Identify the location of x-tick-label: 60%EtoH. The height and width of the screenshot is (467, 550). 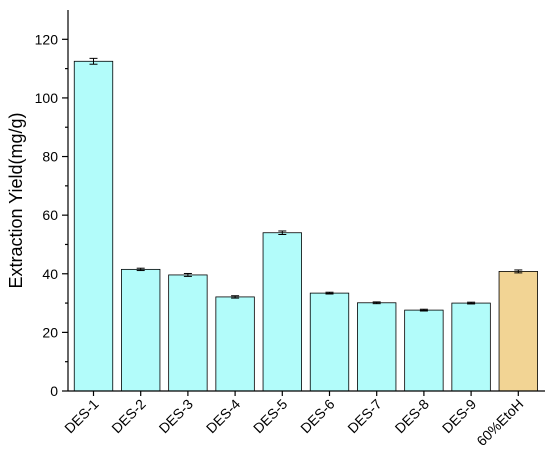
(499, 422).